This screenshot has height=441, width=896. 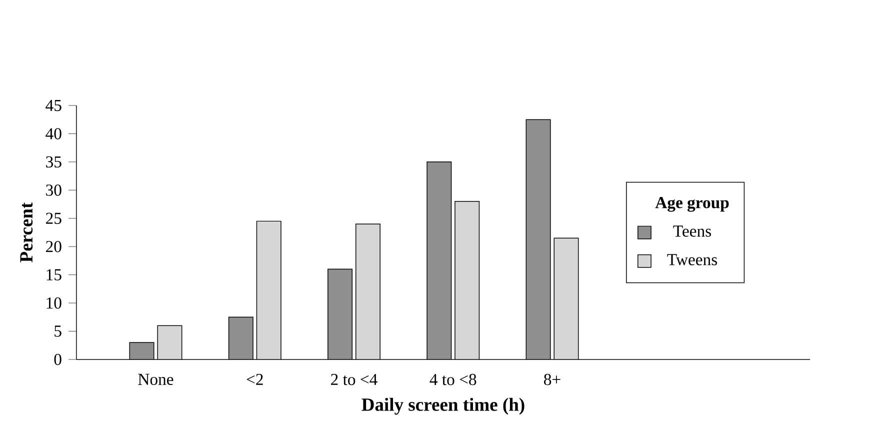 I want to click on y-tick-label: 40, so click(x=54, y=134).